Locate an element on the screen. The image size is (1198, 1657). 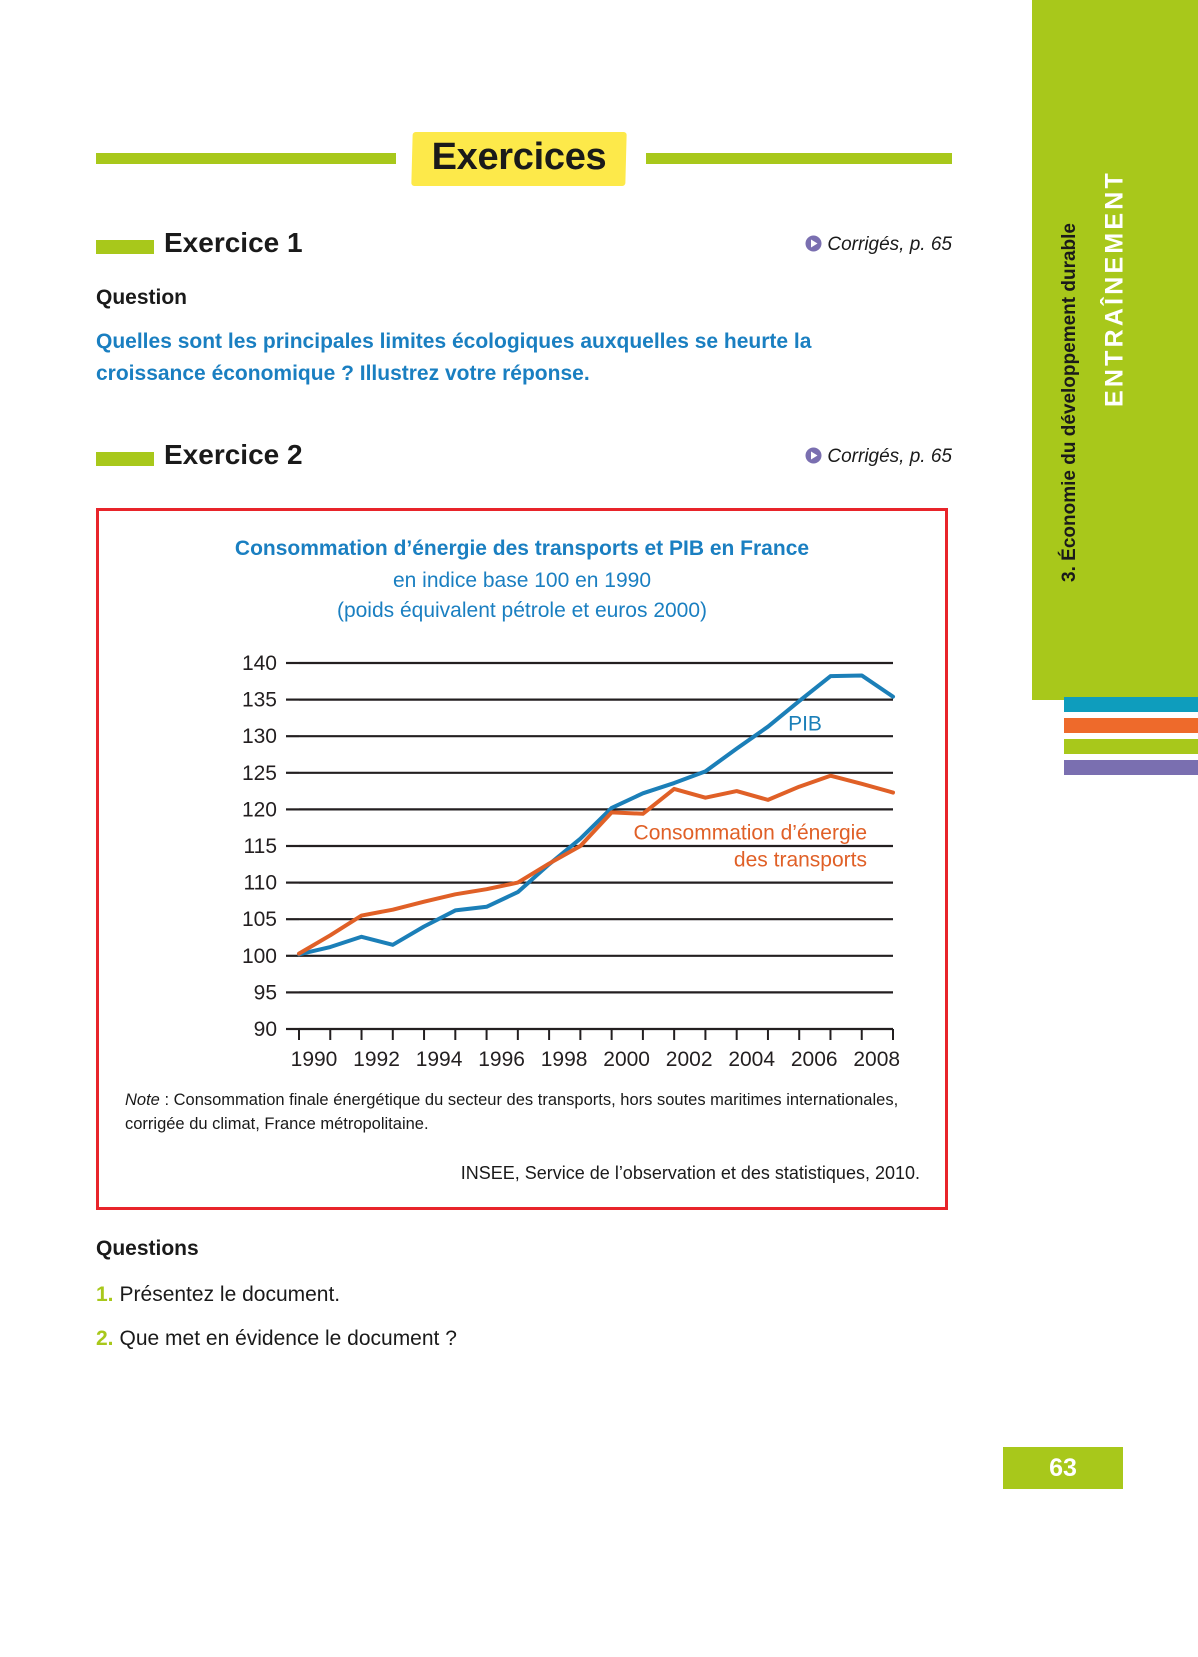
chart-y-tick-label: 95 is located at coordinates (265, 992).